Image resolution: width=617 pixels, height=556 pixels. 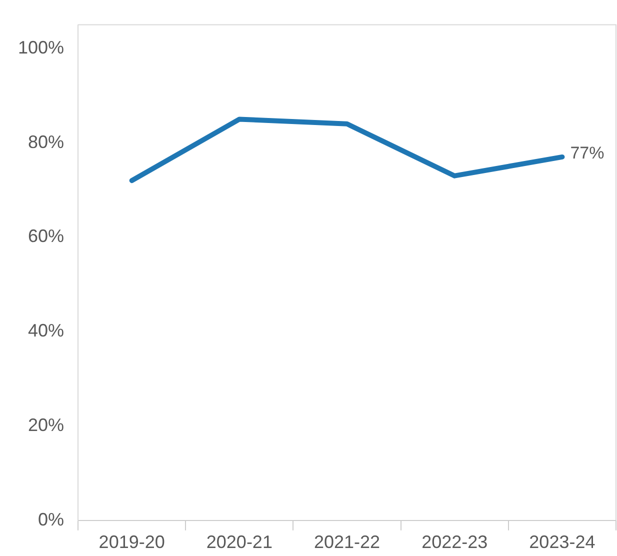 What do you see at coordinates (51, 519) in the screenshot?
I see `y-tick-label: 0%` at bounding box center [51, 519].